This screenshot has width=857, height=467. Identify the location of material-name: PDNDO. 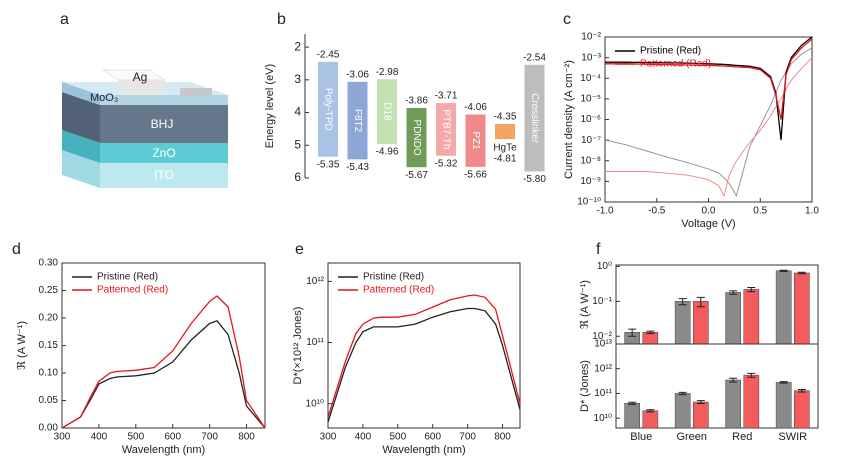
(416, 138).